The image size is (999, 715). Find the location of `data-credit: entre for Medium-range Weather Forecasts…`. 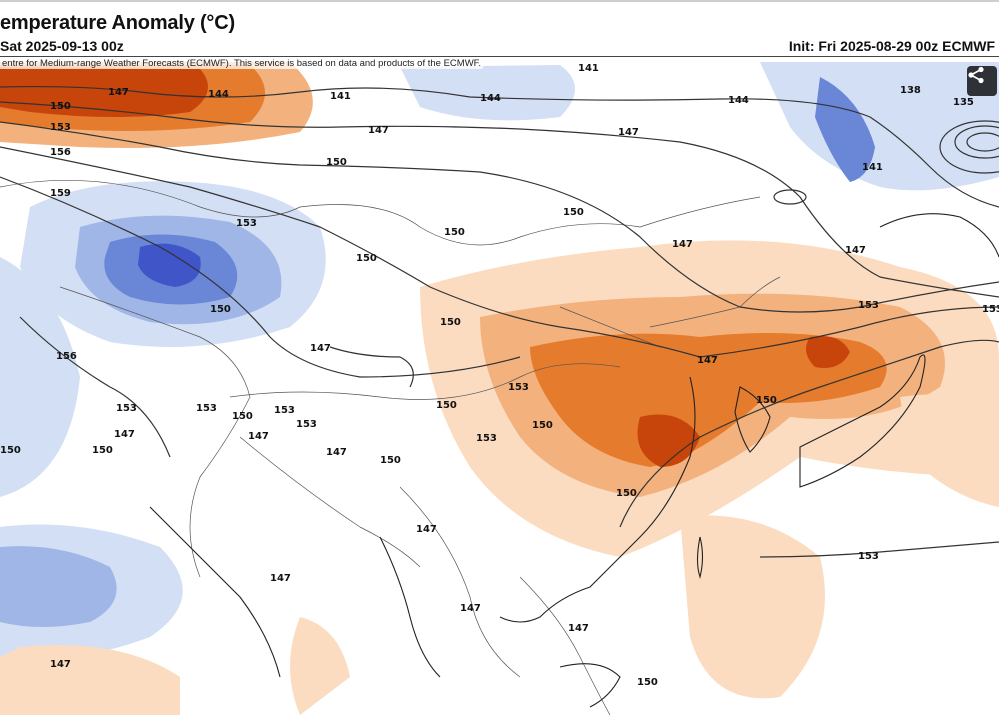

data-credit: entre for Medium-range Weather Forecasts… is located at coordinates (242, 63).